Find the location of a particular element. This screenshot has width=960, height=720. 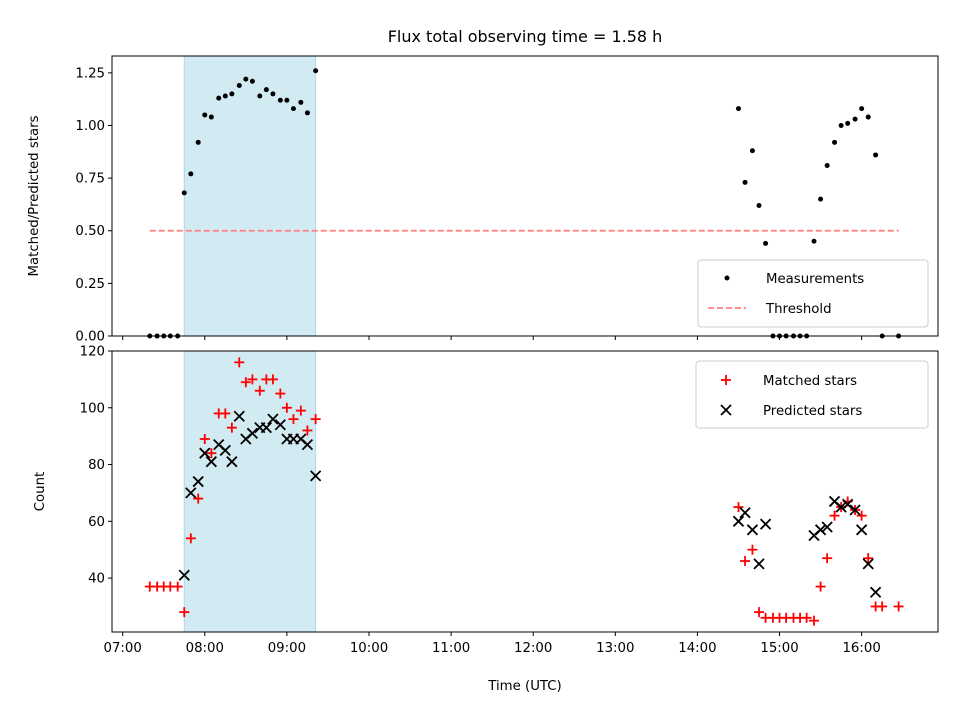

bottom-y-axis-label: Count is located at coordinates (40, 492).